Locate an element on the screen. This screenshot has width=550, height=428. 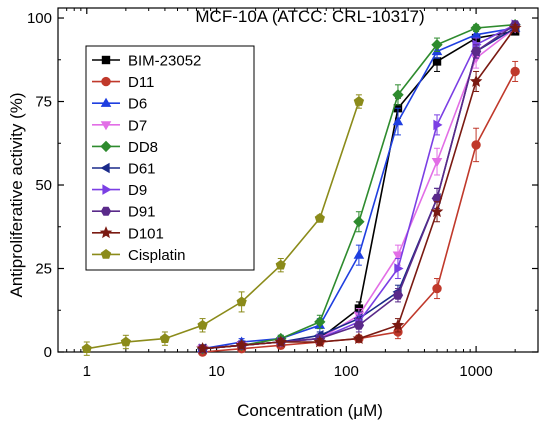
y-tick-label: 75 is located at coordinates (43, 102).